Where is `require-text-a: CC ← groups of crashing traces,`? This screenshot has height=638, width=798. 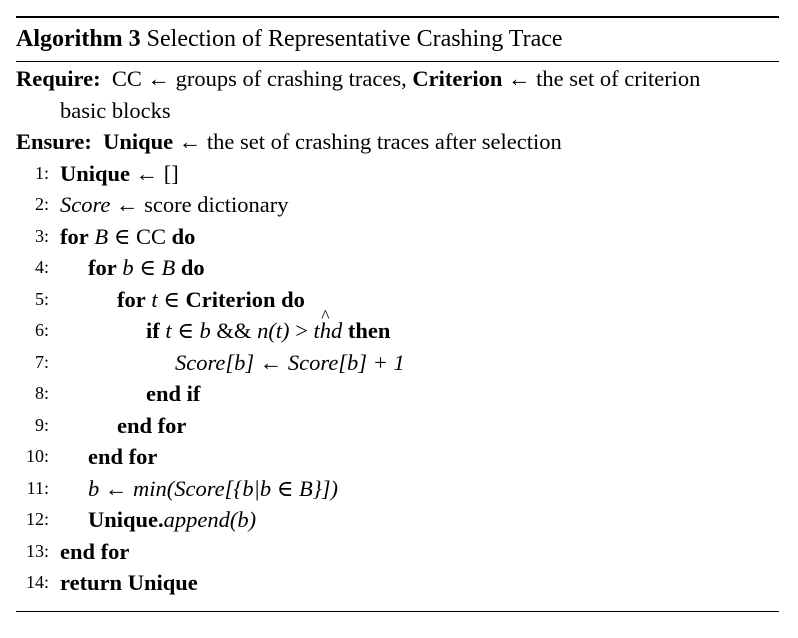
require-text-a: CC ← groups of crashing traces, is located at coordinates (262, 78).